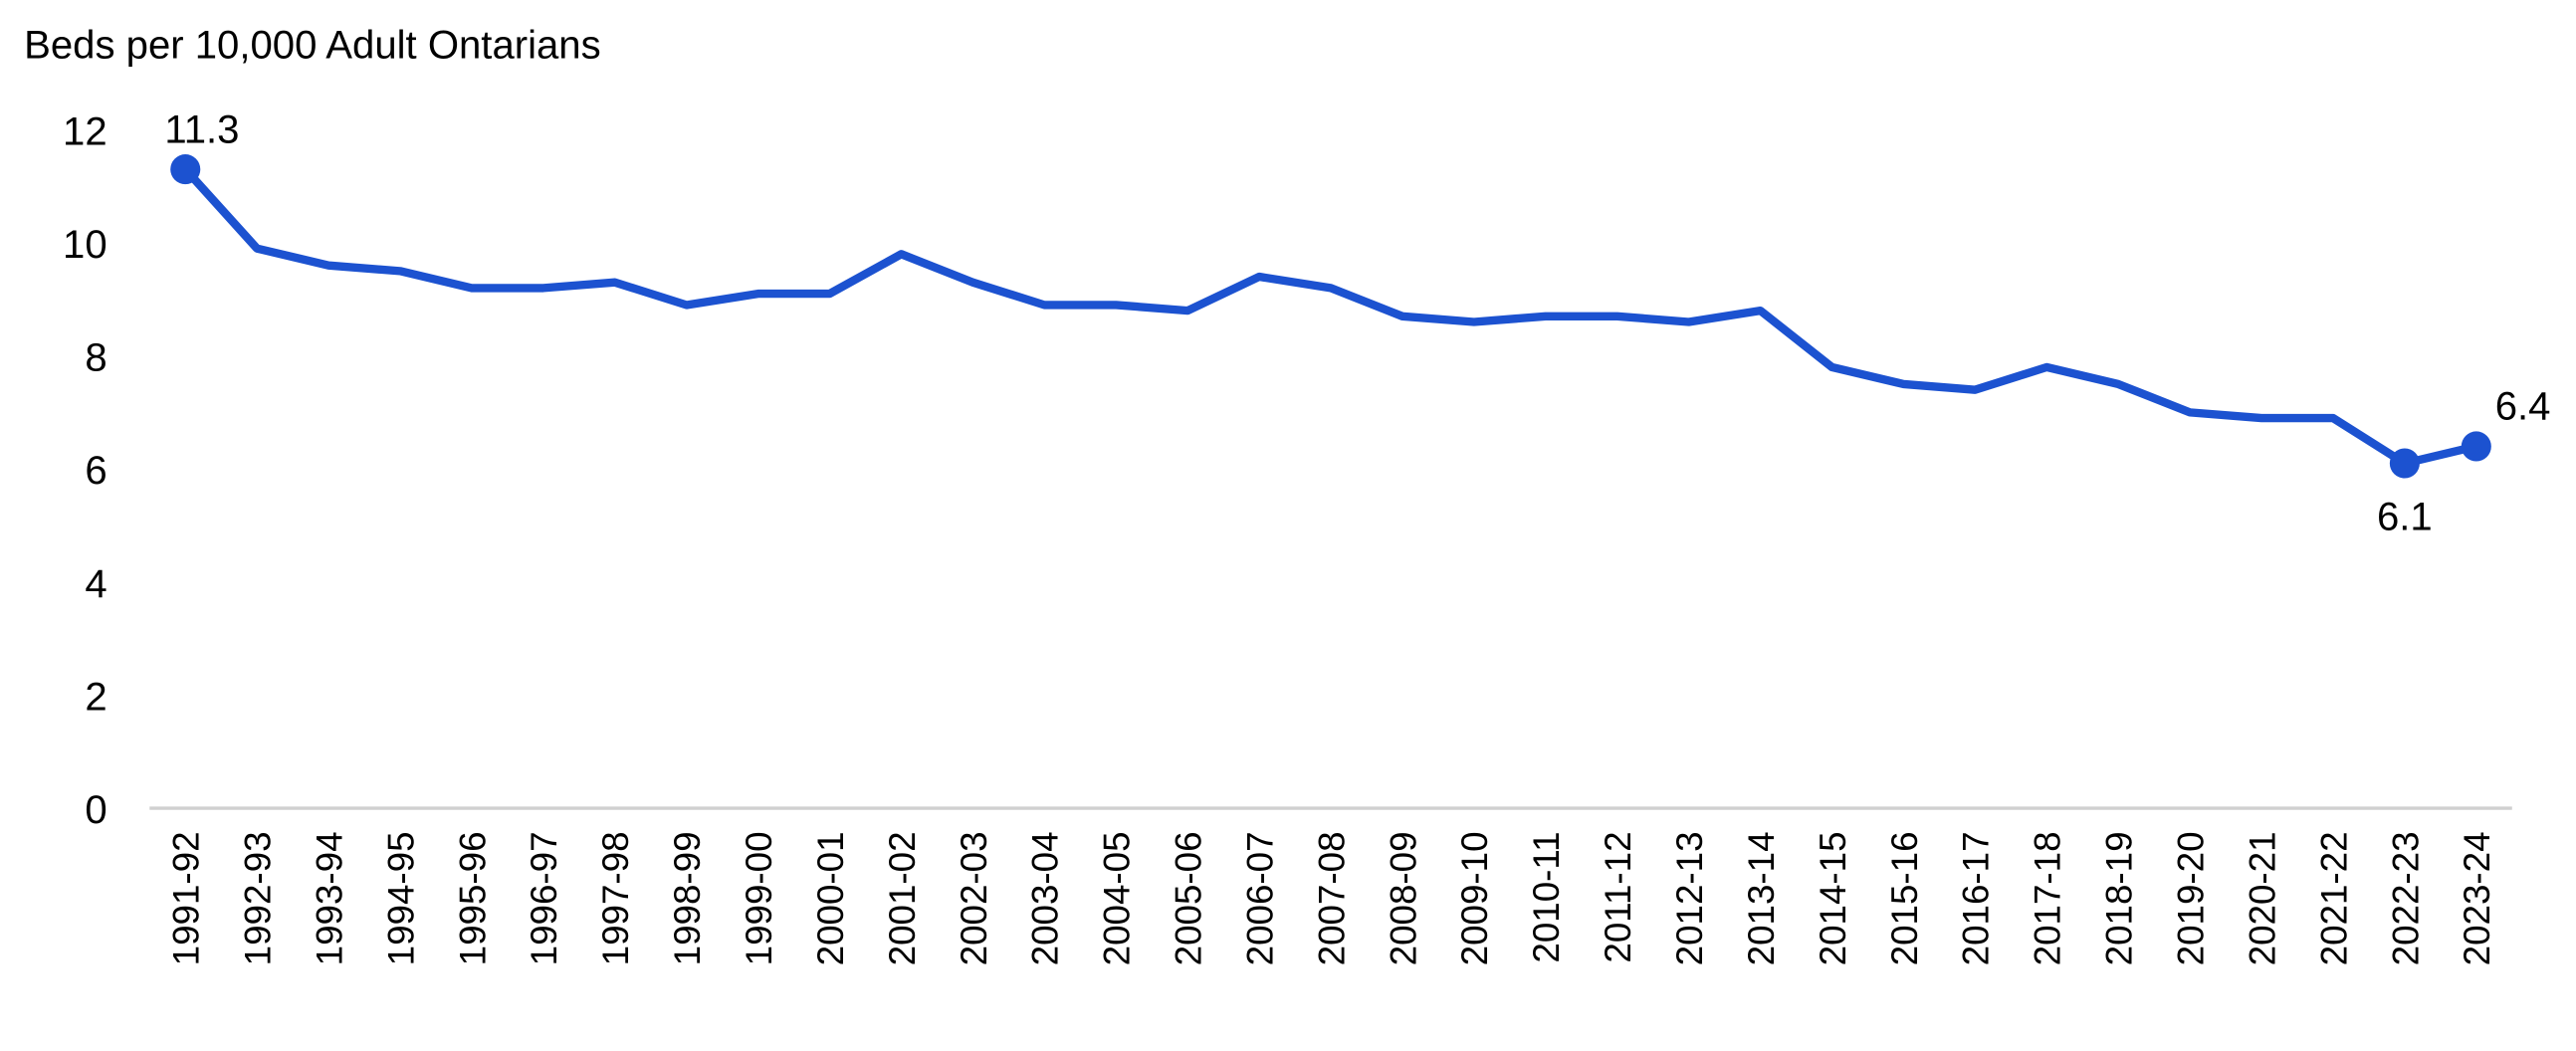 The width and height of the screenshot is (2576, 1051). I want to click on y-tick-label: 4, so click(96, 584).